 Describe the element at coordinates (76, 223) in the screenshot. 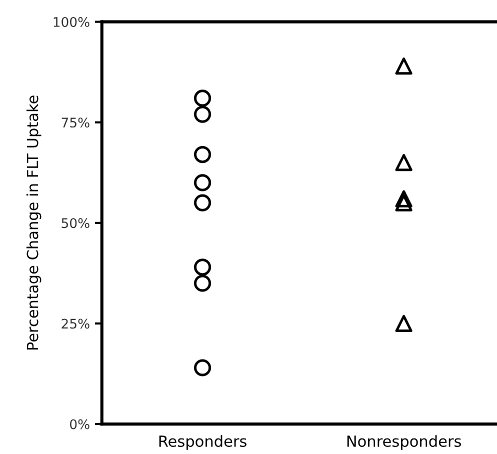

I see `y-tick-label: 50%` at that location.